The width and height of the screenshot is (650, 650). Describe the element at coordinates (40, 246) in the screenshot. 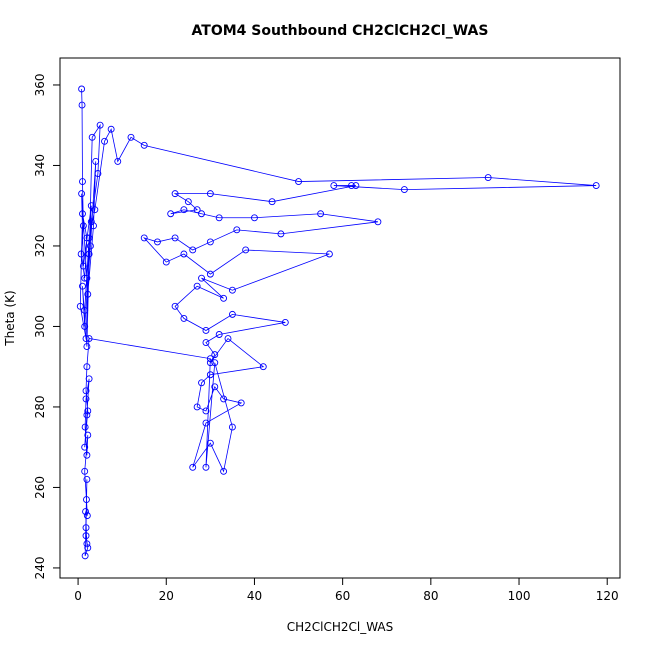

I see `y-tick-label: 320` at that location.